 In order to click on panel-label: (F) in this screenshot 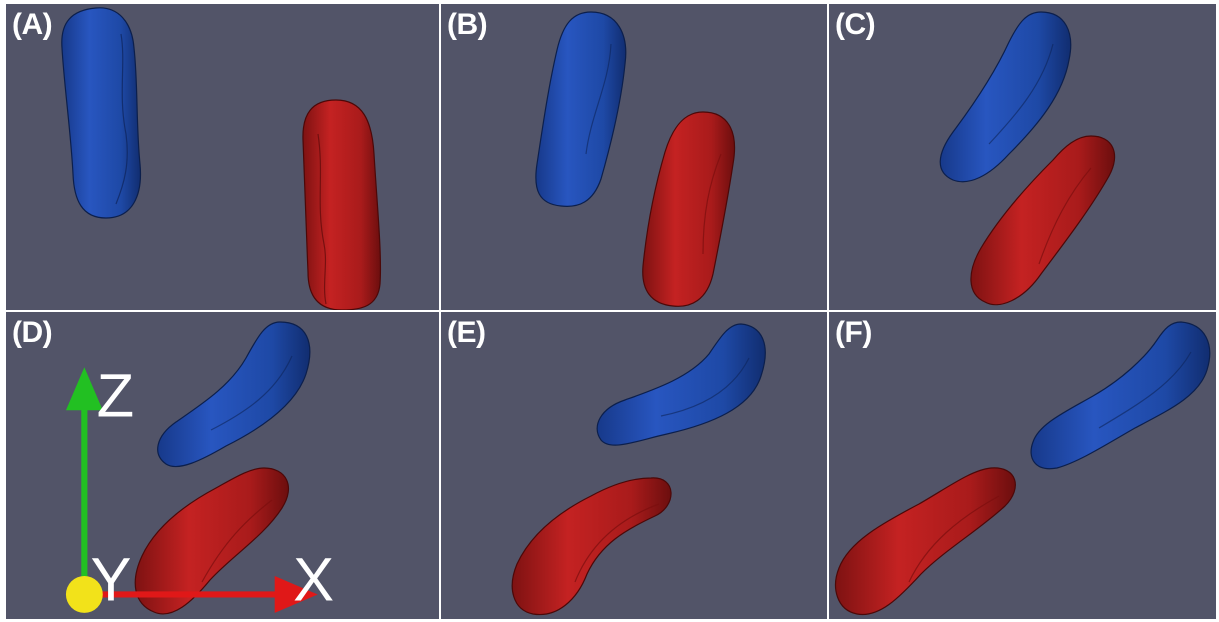, I will do `click(853, 332)`.